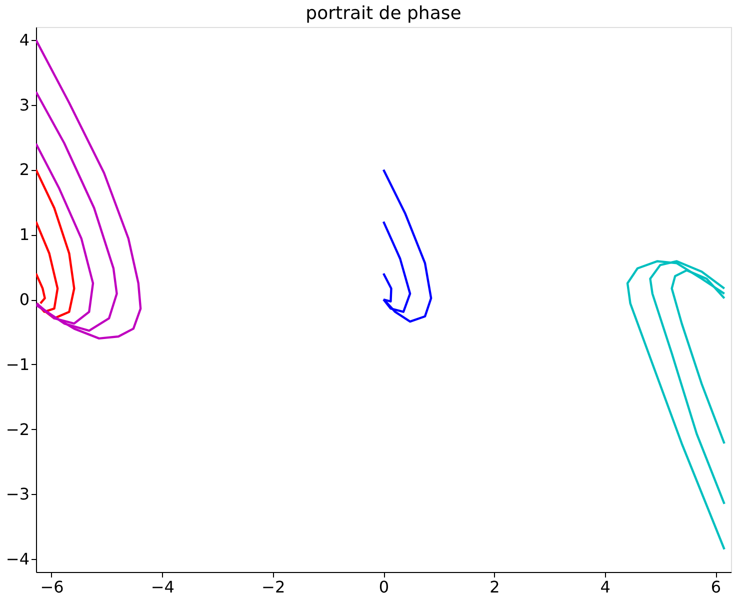  Describe the element at coordinates (24, 40) in the screenshot. I see `y-tick-label: 4` at that location.